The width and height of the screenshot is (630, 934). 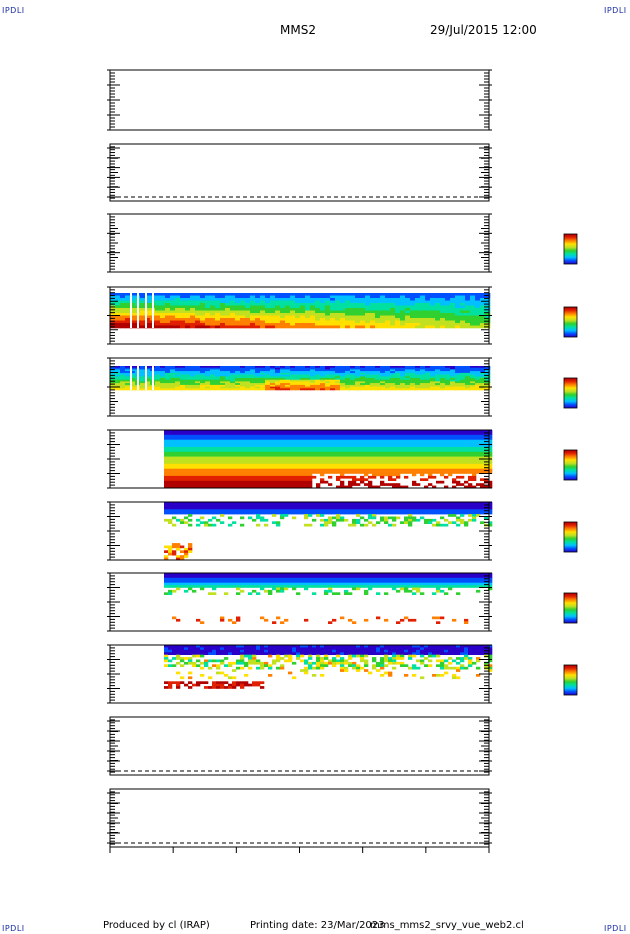 I want to click on spectrogram-p8, so click(x=328, y=598).